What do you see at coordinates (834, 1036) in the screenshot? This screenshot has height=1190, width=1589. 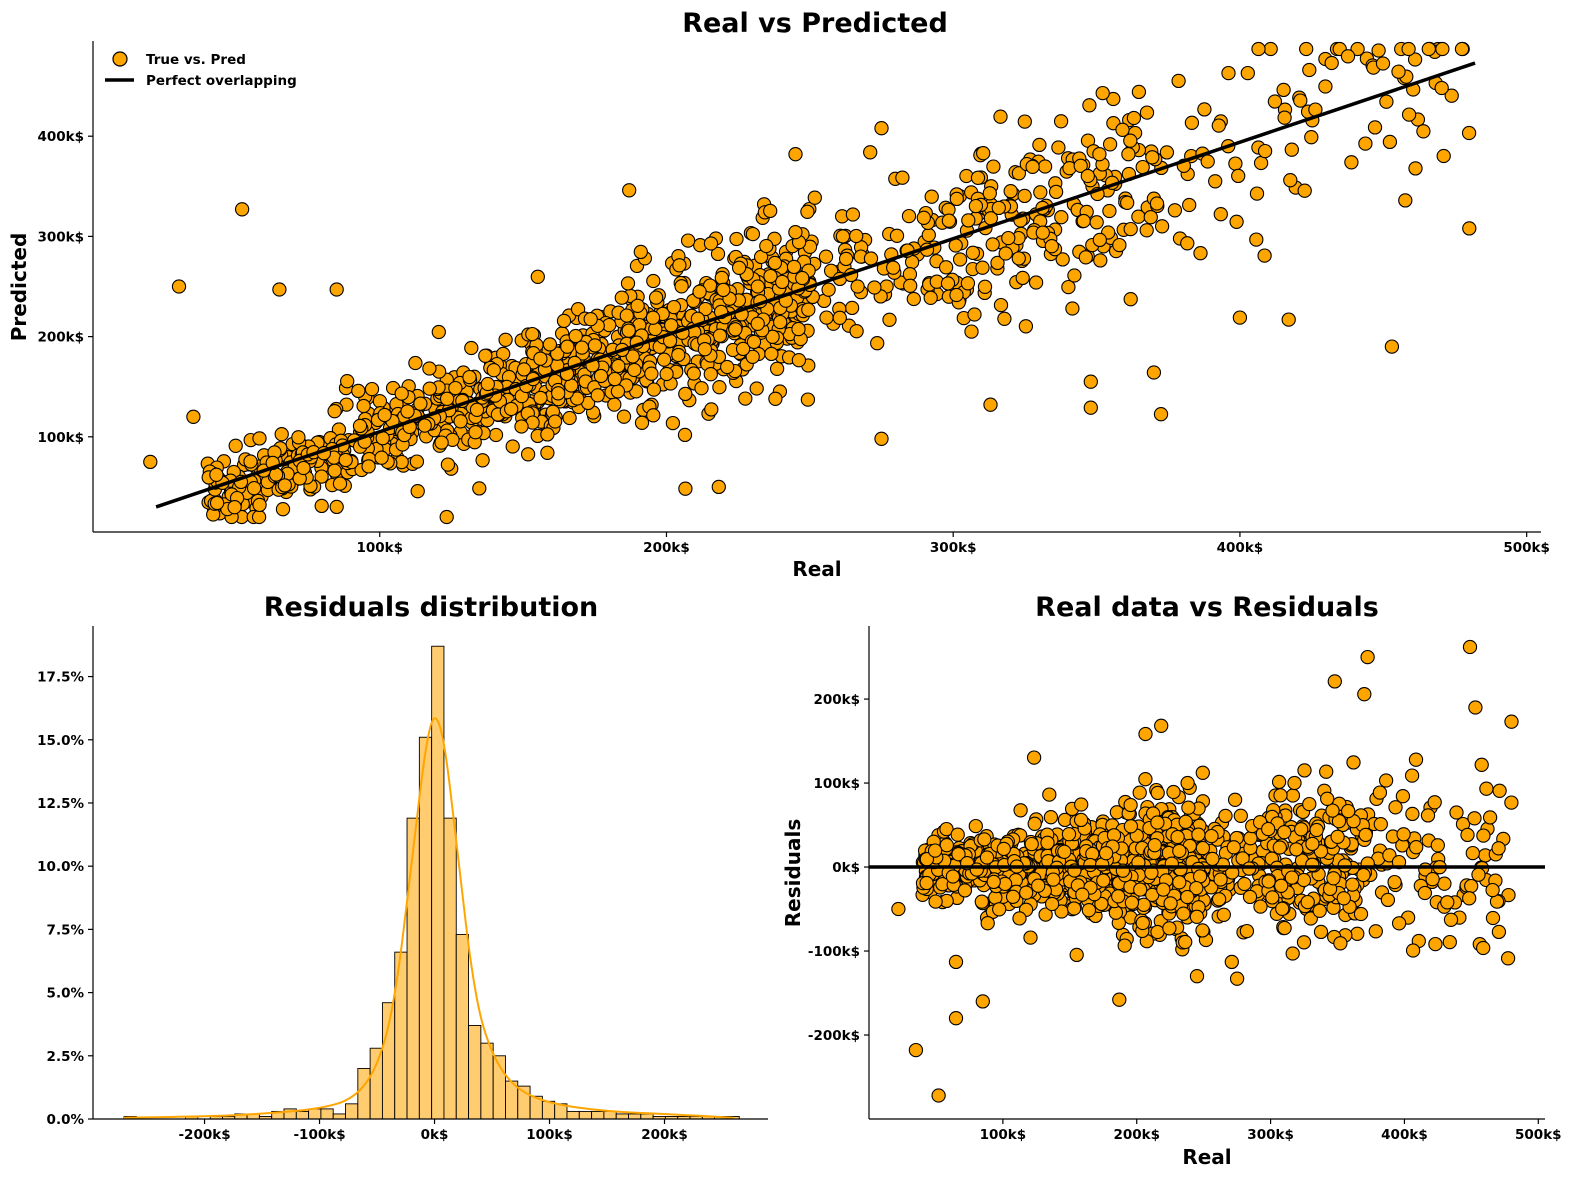 I see `y-tick-label: -200k$` at bounding box center [834, 1036].